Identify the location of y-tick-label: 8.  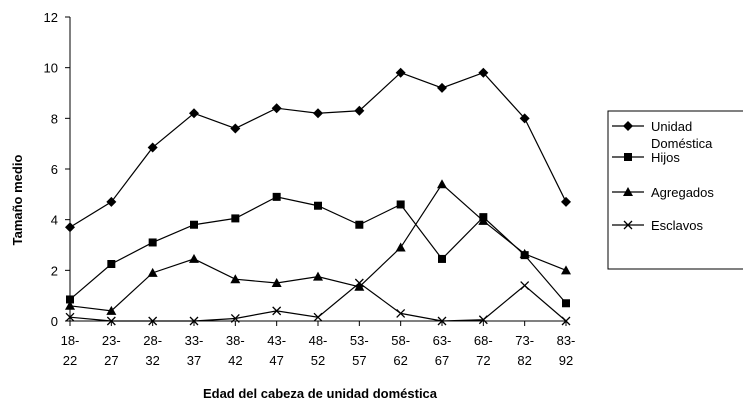
(54, 118).